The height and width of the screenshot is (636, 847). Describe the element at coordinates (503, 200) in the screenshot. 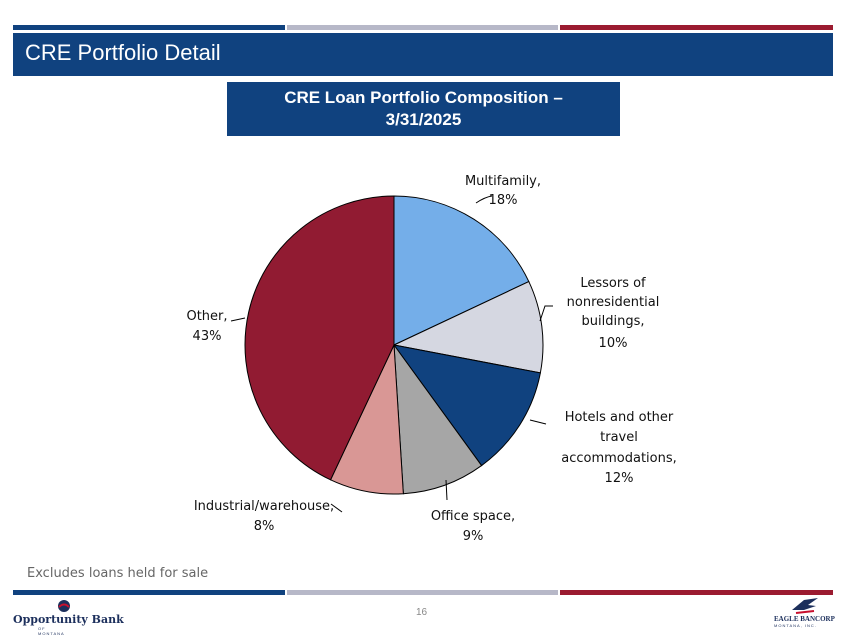

I see `label-multifamily-pct: 18%` at that location.